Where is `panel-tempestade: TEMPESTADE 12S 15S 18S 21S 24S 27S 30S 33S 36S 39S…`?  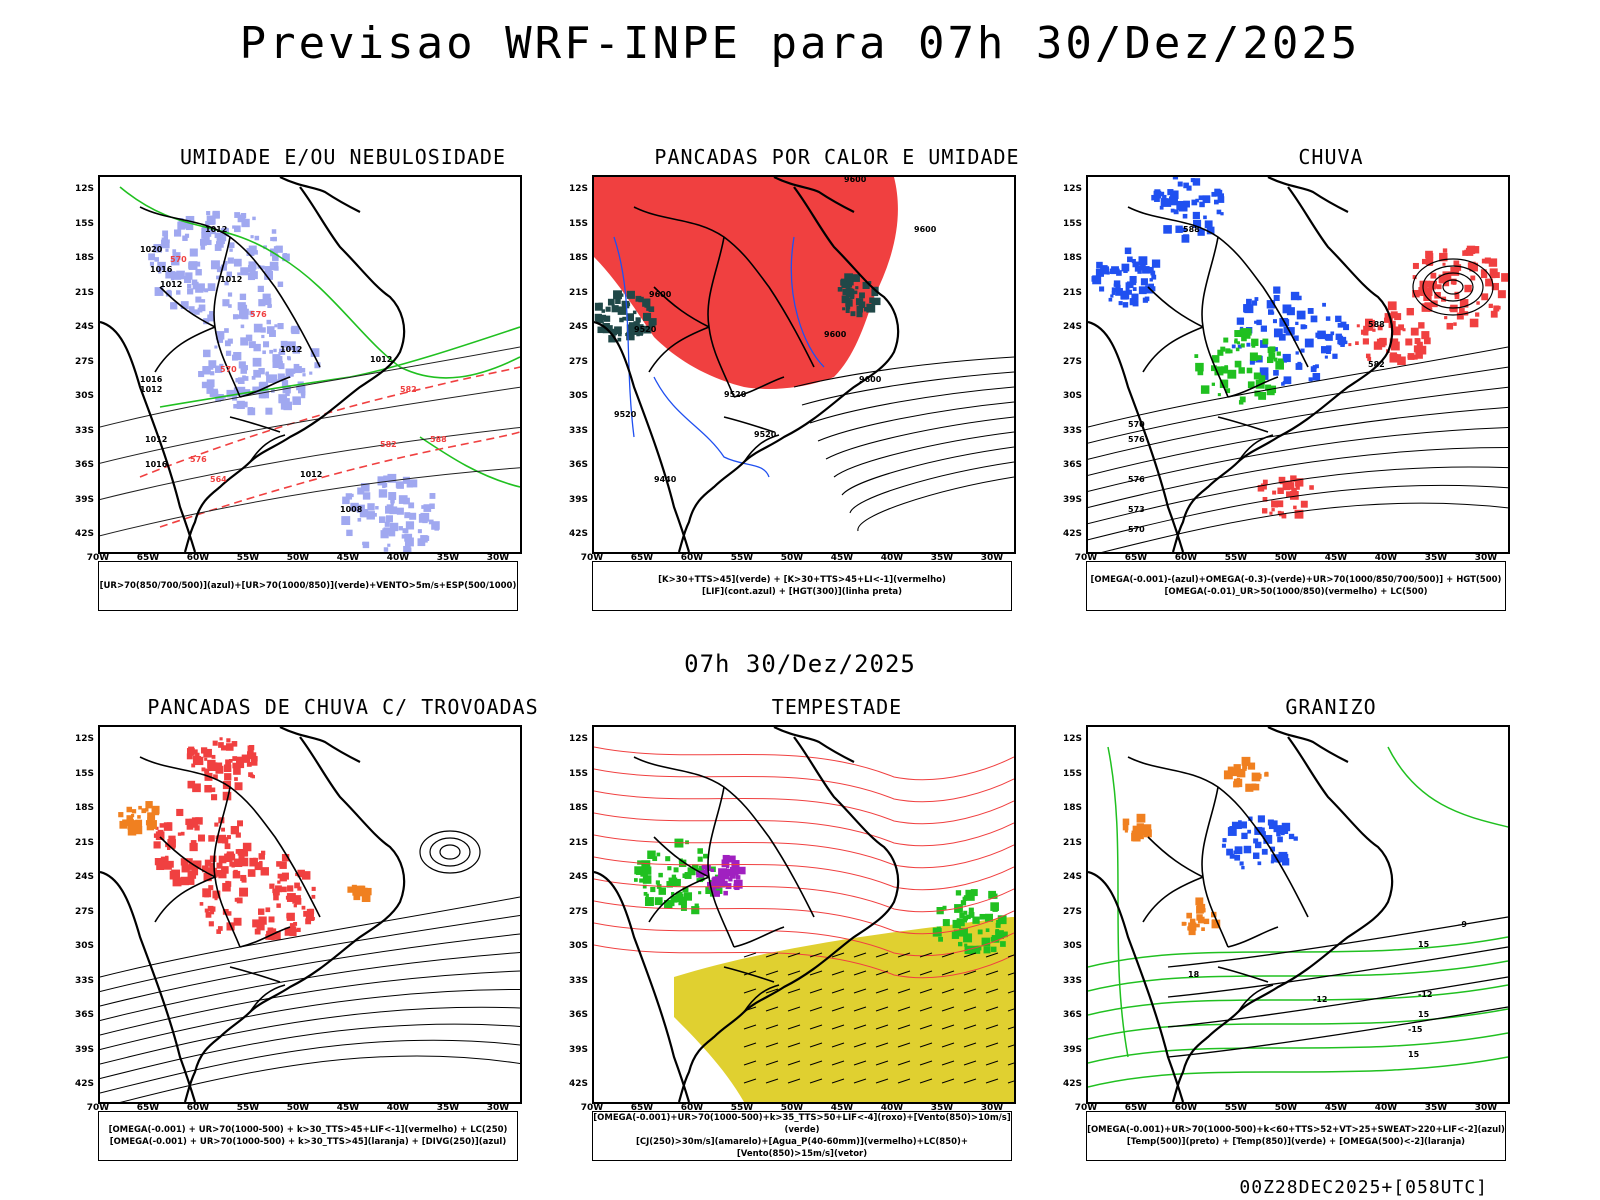 panel-tempestade: TEMPESTADE 12S 15S 18S 21S 24S 27S 30S 33S 36S 39S… is located at coordinates (830, 935).